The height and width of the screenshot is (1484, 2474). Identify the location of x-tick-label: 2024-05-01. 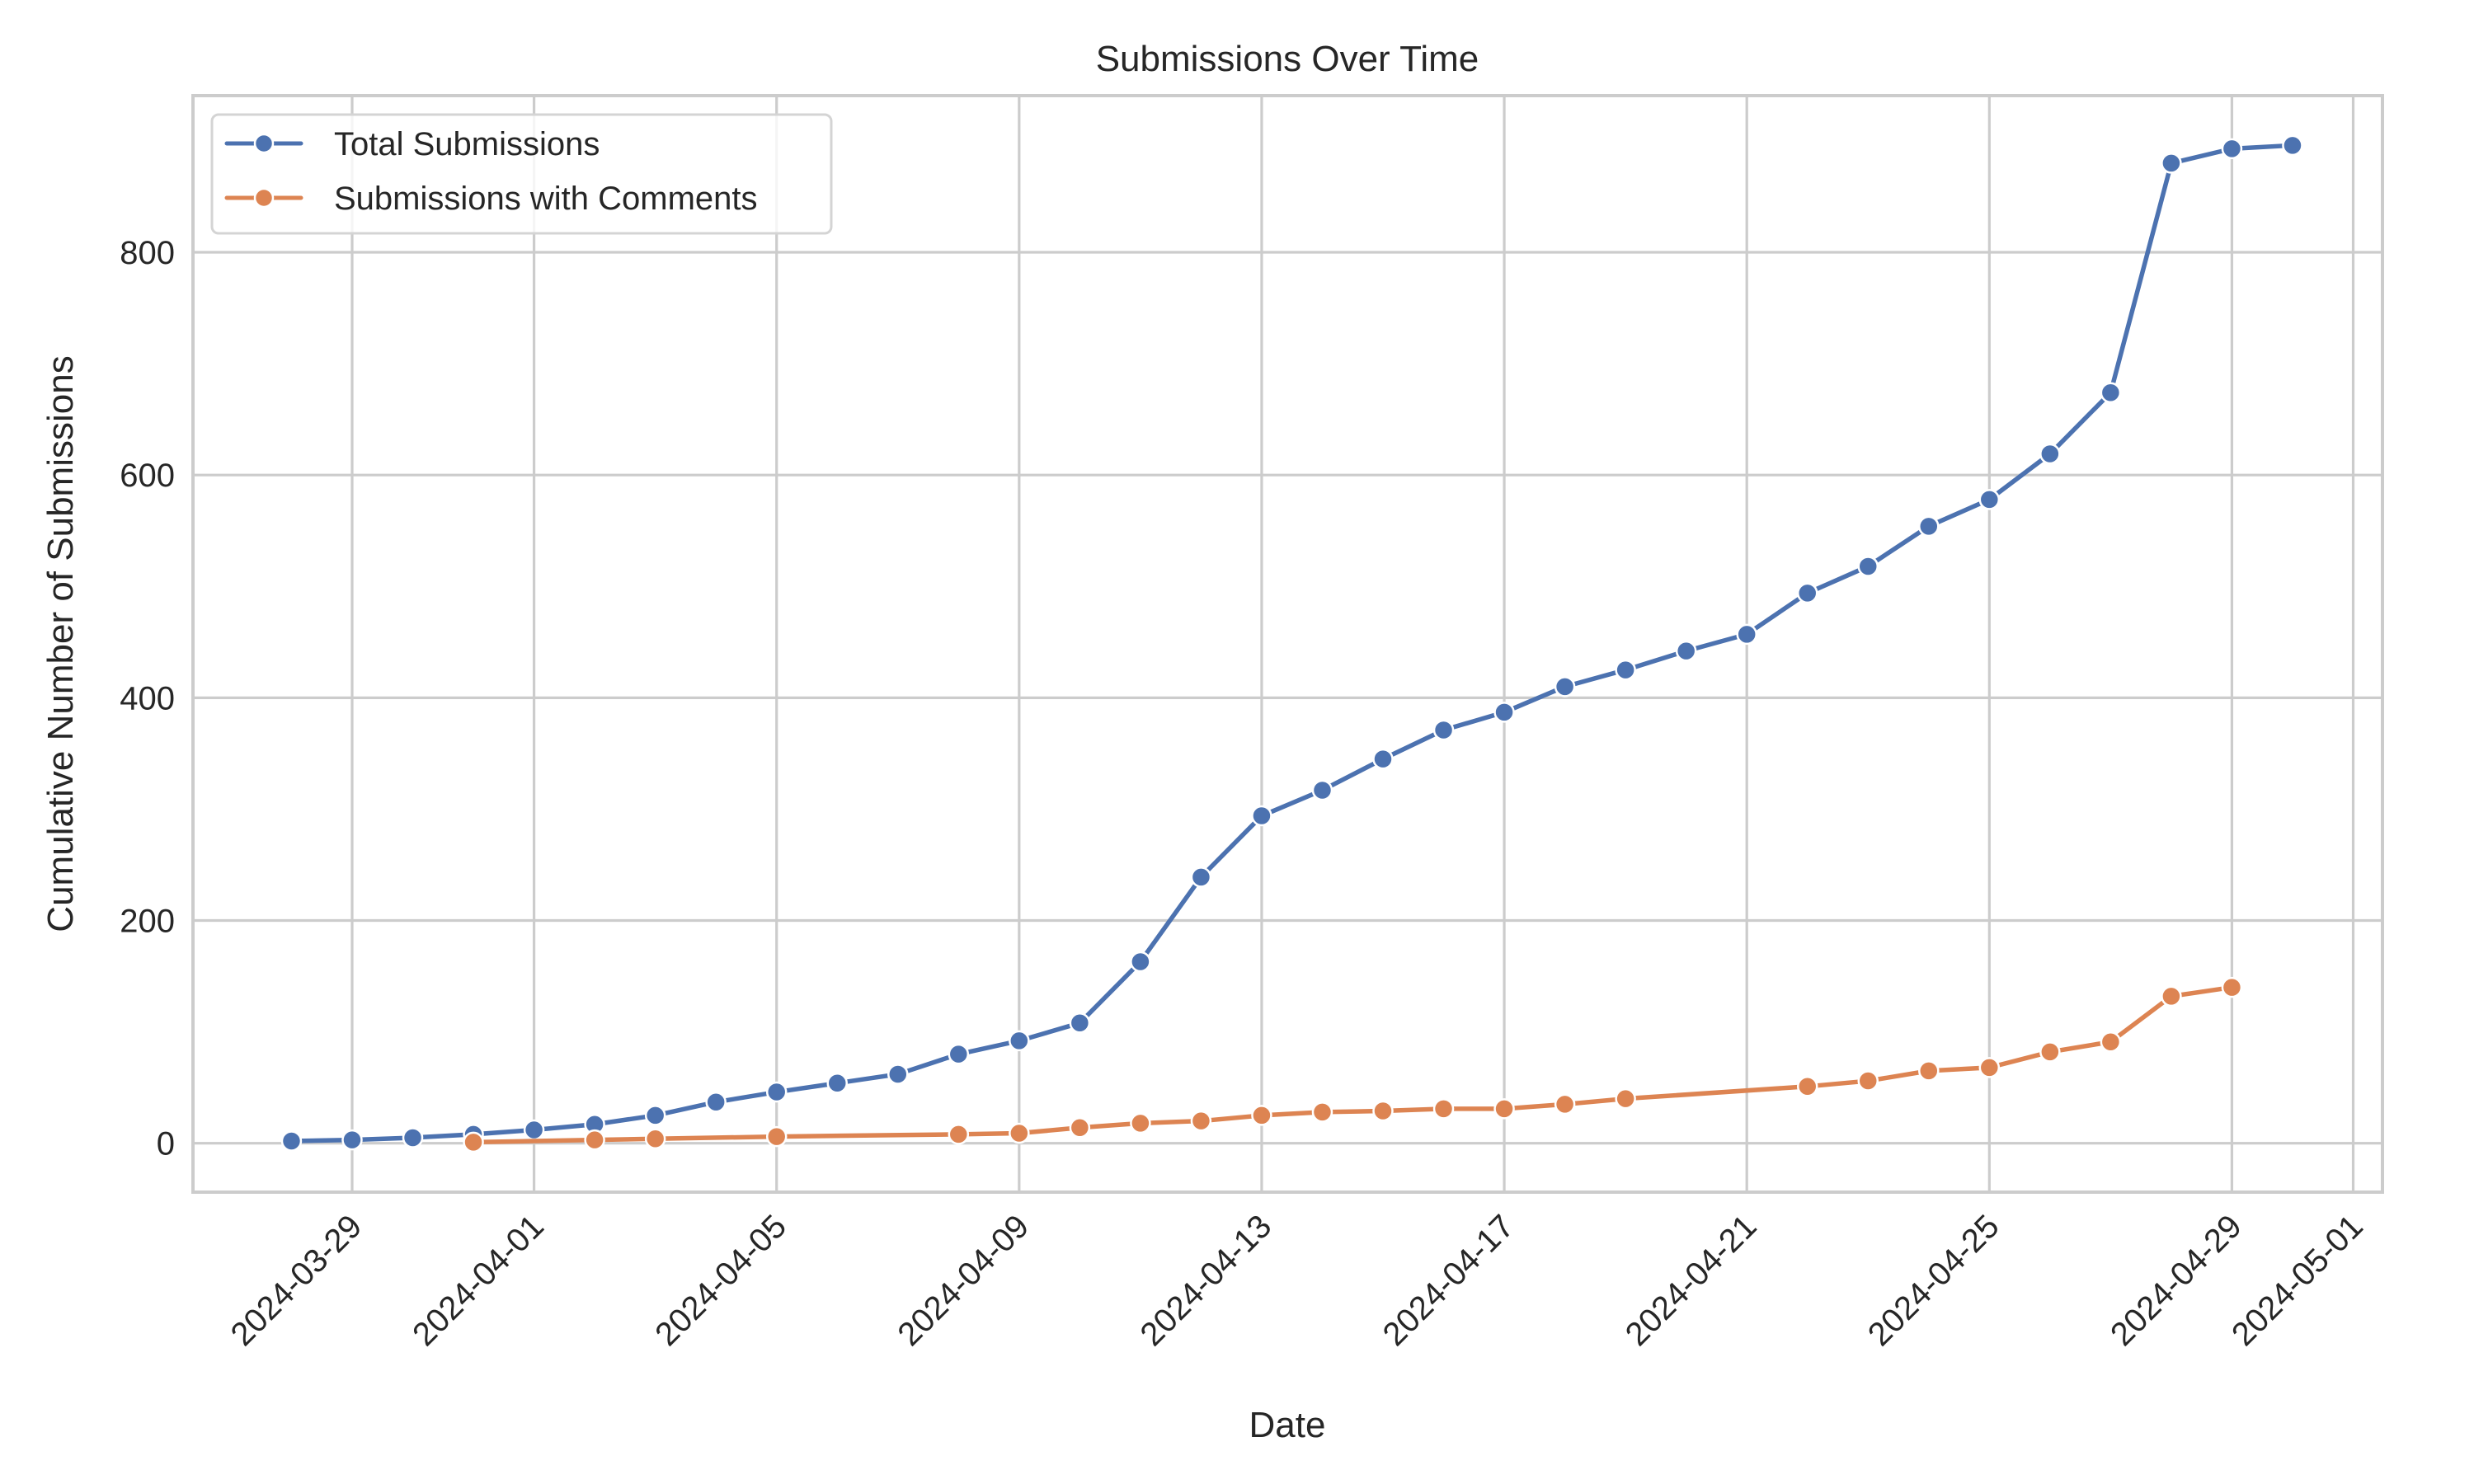
(2297, 1280).